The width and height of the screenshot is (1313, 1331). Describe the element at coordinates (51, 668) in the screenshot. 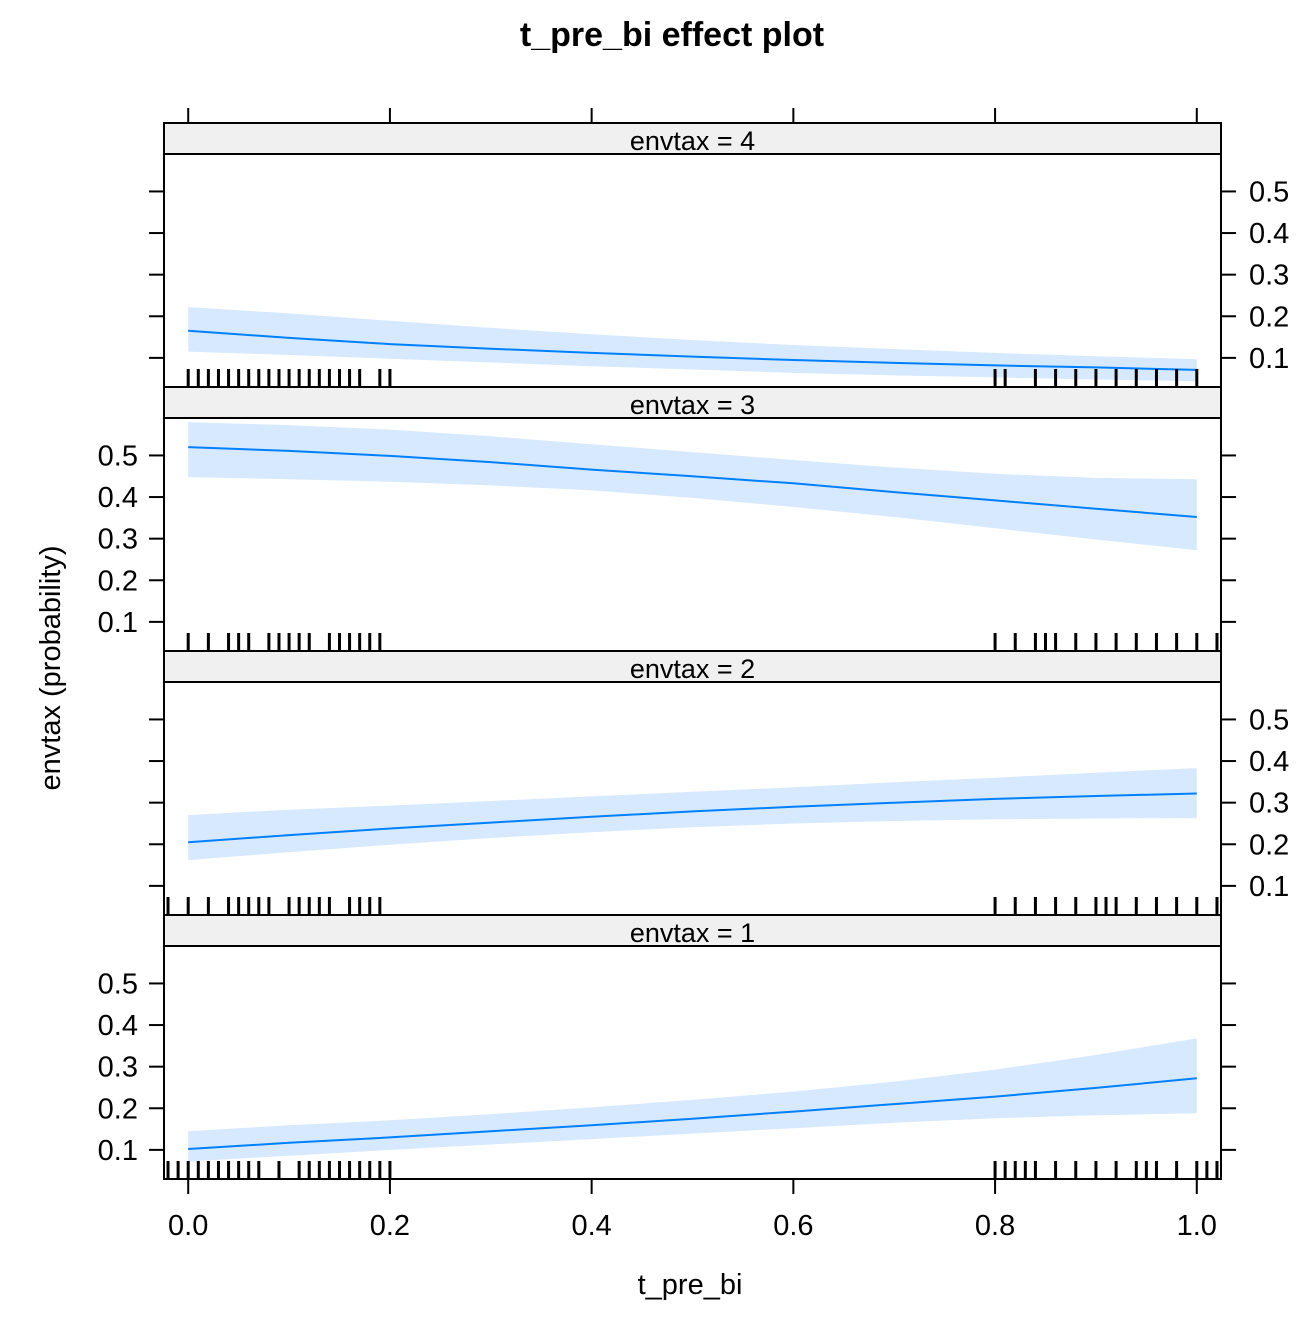

I see `y-axis-label: envtax (probability)` at that location.